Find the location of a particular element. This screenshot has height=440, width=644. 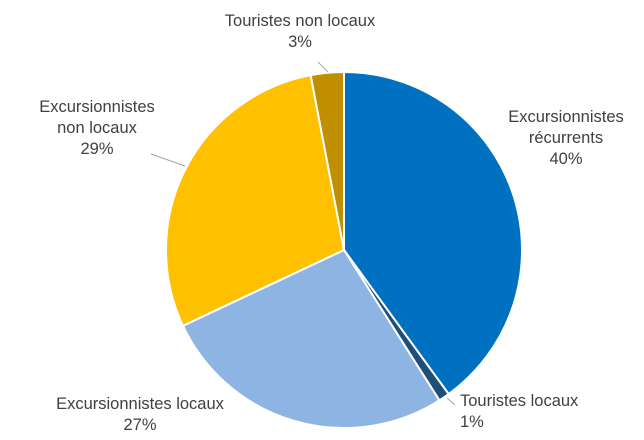

slice-category-label: récurrents is located at coordinates (566, 138).